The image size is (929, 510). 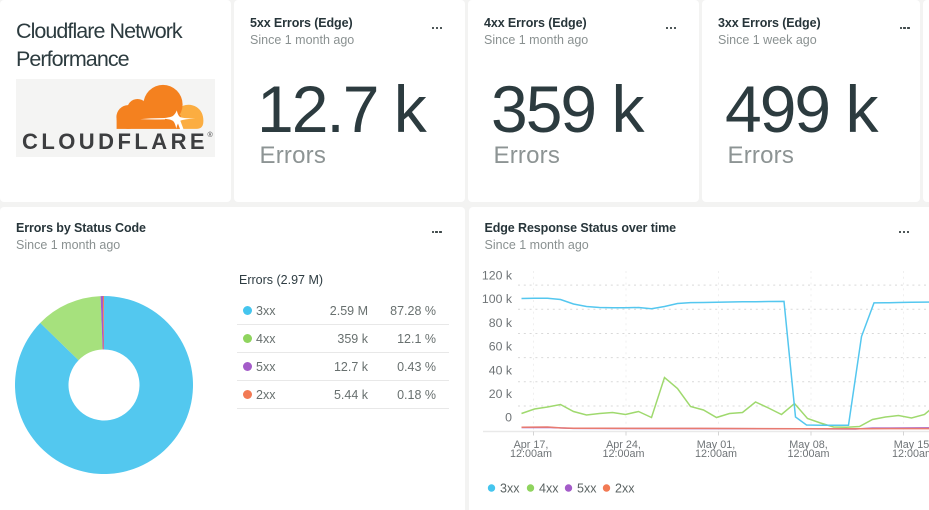 What do you see at coordinates (500, 322) in the screenshot?
I see `svg-text: 80 k` at bounding box center [500, 322].